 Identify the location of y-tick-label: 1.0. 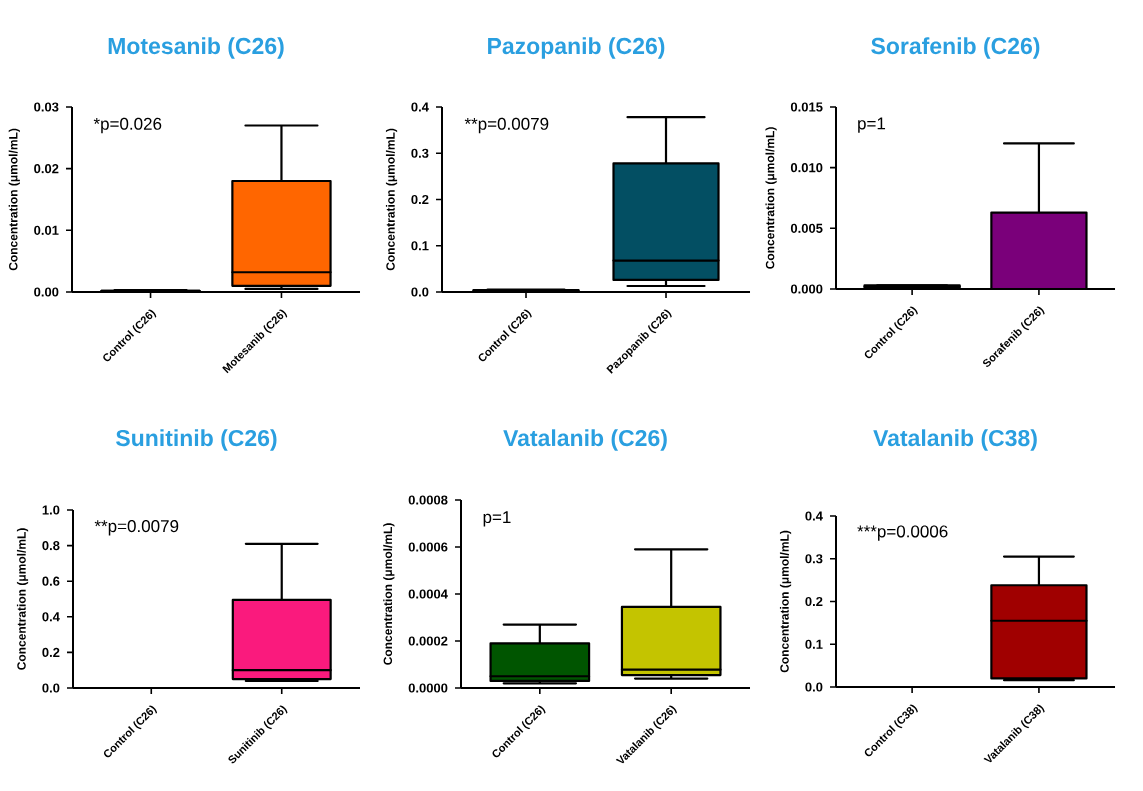
(51, 510).